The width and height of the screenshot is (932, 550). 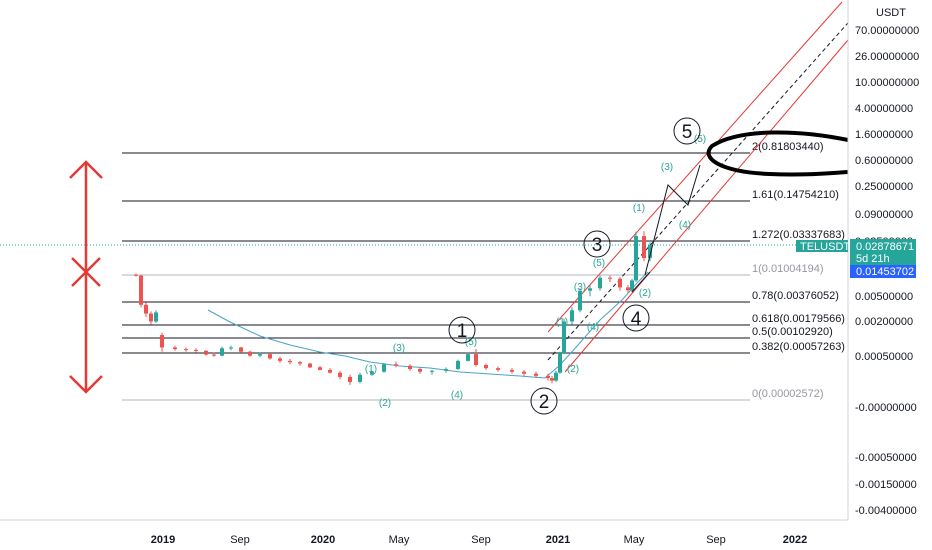 I want to click on symbol-badge, so click(x=822, y=246).